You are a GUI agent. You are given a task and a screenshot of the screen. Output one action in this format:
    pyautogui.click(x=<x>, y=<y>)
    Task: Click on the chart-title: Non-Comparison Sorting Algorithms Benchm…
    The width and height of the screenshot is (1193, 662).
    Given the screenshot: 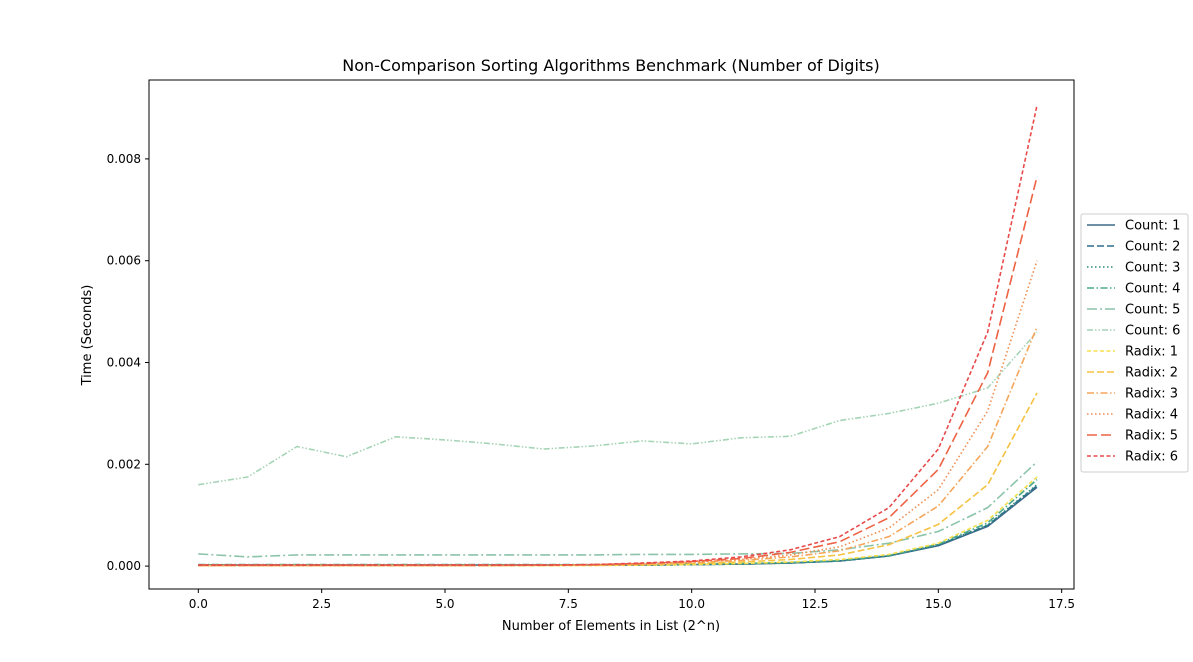 What is the action you would take?
    pyautogui.click(x=611, y=65)
    